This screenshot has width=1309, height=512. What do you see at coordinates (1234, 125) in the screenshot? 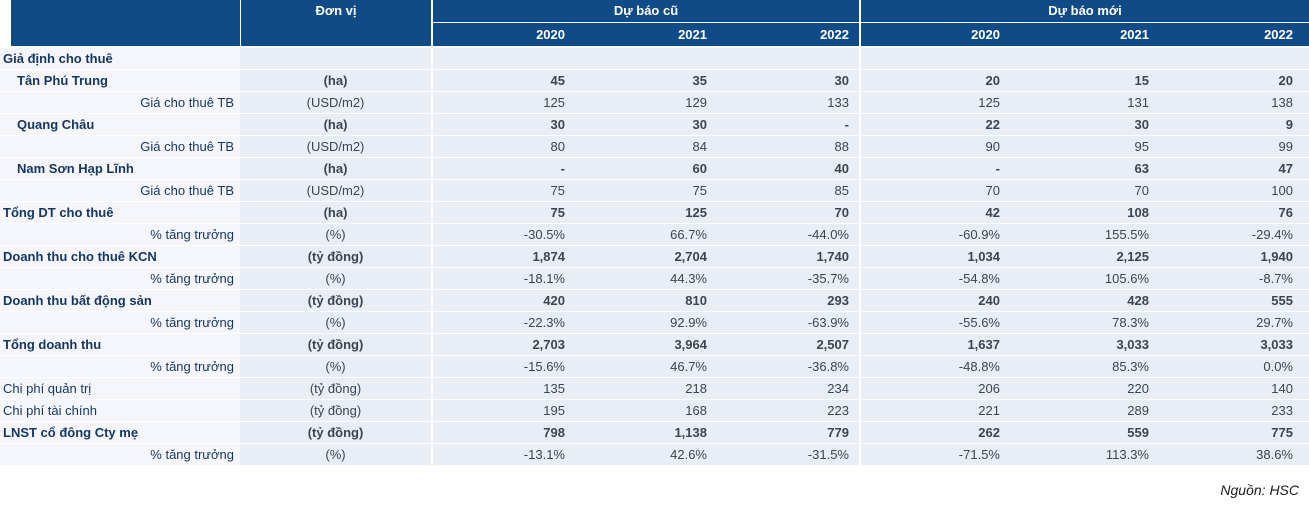
I see `new-forecast-value-2022: 9` at bounding box center [1234, 125].